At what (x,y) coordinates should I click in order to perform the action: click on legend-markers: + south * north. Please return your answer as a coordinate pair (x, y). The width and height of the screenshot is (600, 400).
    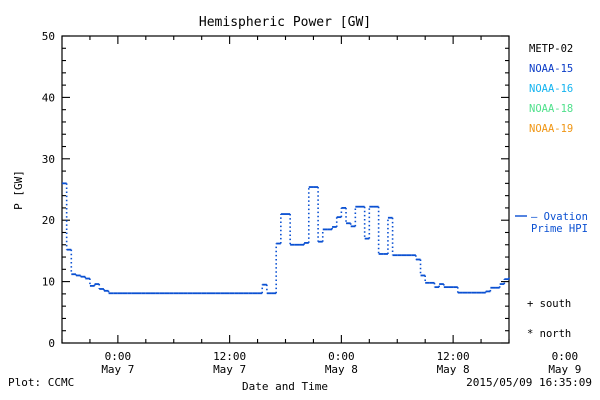
    Looking at the image, I should click on (549, 319).